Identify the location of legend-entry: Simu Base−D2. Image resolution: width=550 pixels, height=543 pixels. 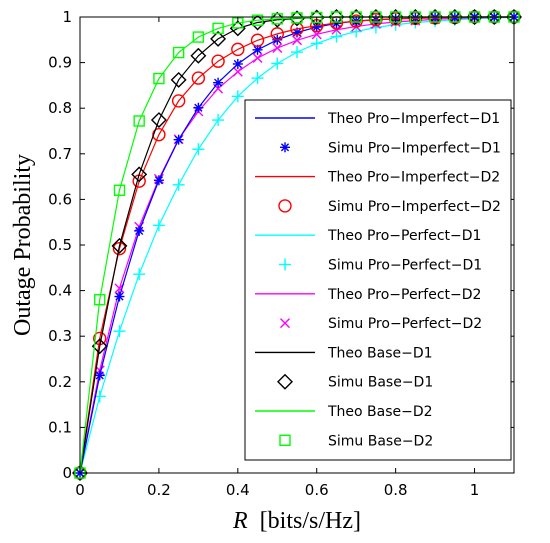
(356, 441).